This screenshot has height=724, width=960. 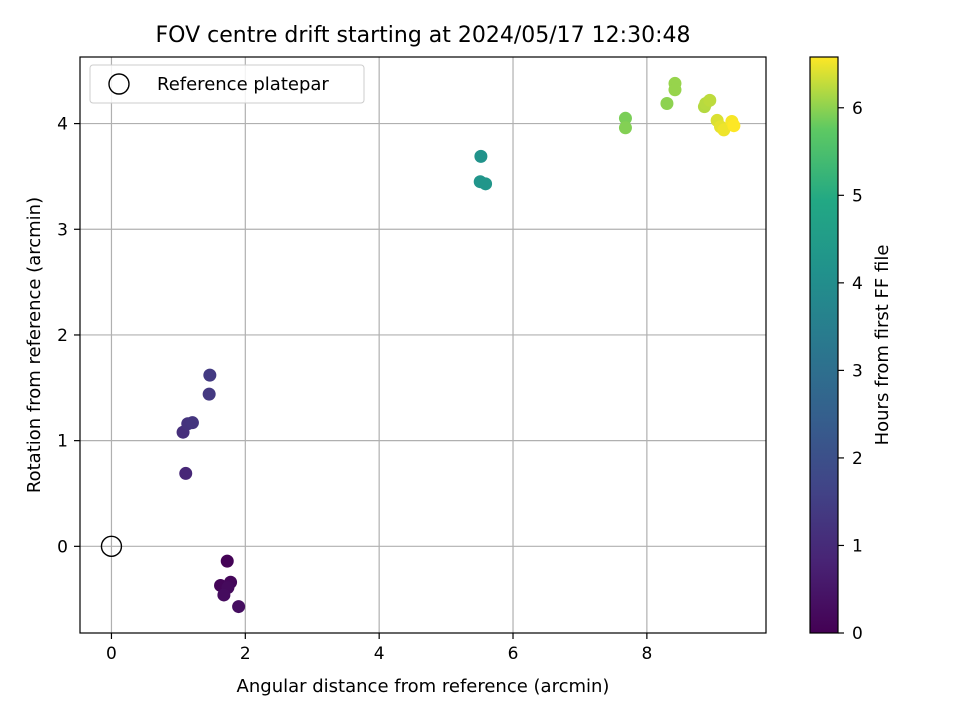 What do you see at coordinates (857, 634) in the screenshot?
I see `colorbar-tick-label: 0` at bounding box center [857, 634].